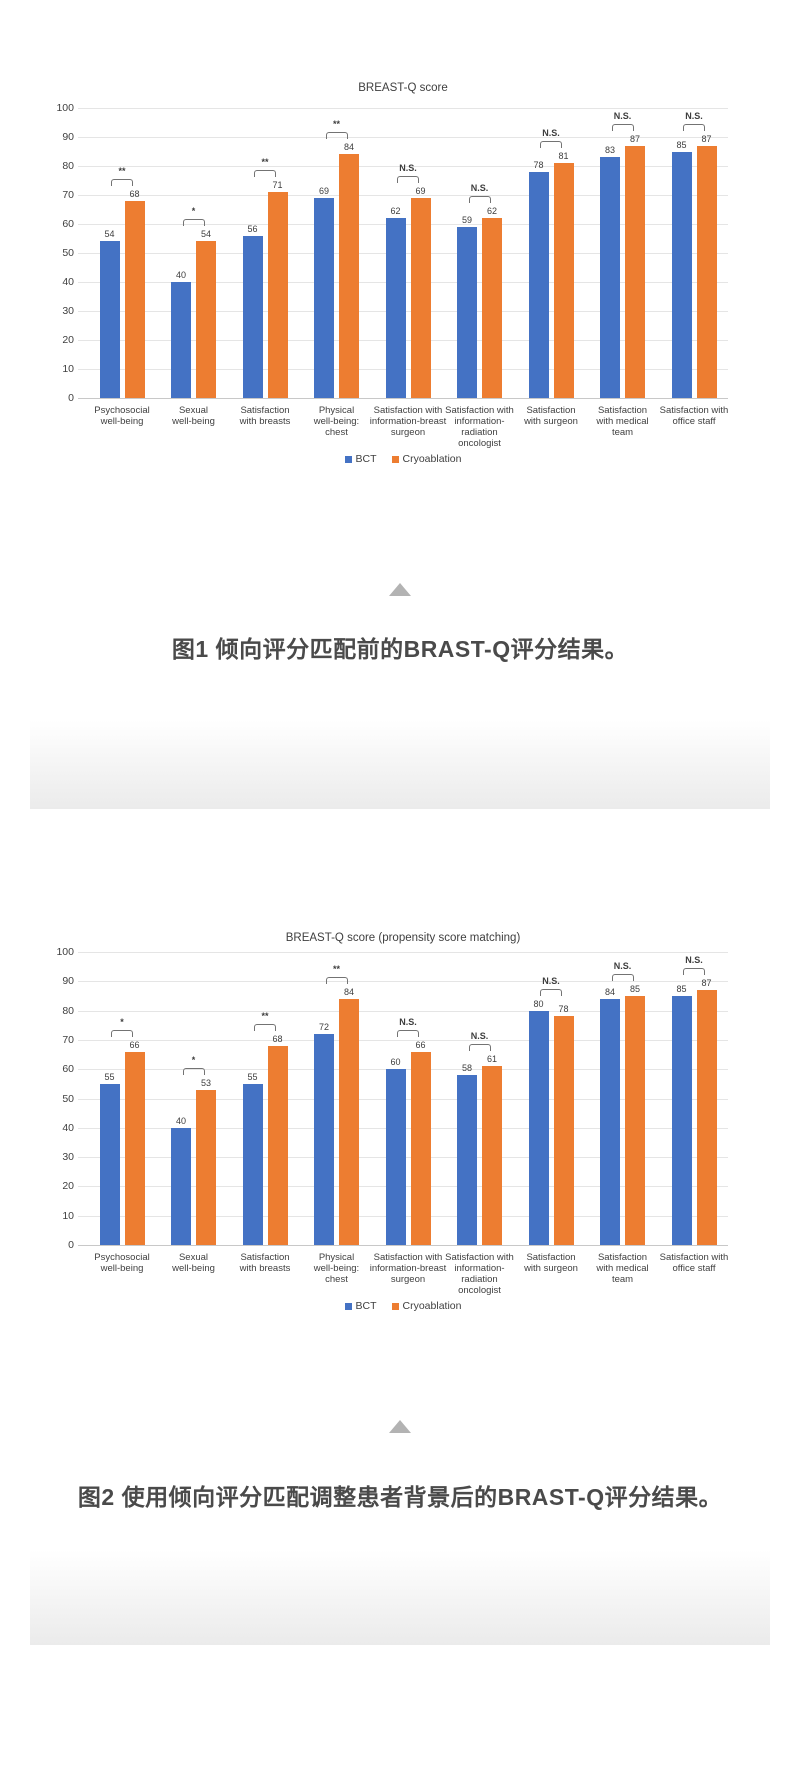 The width and height of the screenshot is (800, 1765). What do you see at coordinates (681, 988) in the screenshot?
I see `bar-value-label: 85` at bounding box center [681, 988].